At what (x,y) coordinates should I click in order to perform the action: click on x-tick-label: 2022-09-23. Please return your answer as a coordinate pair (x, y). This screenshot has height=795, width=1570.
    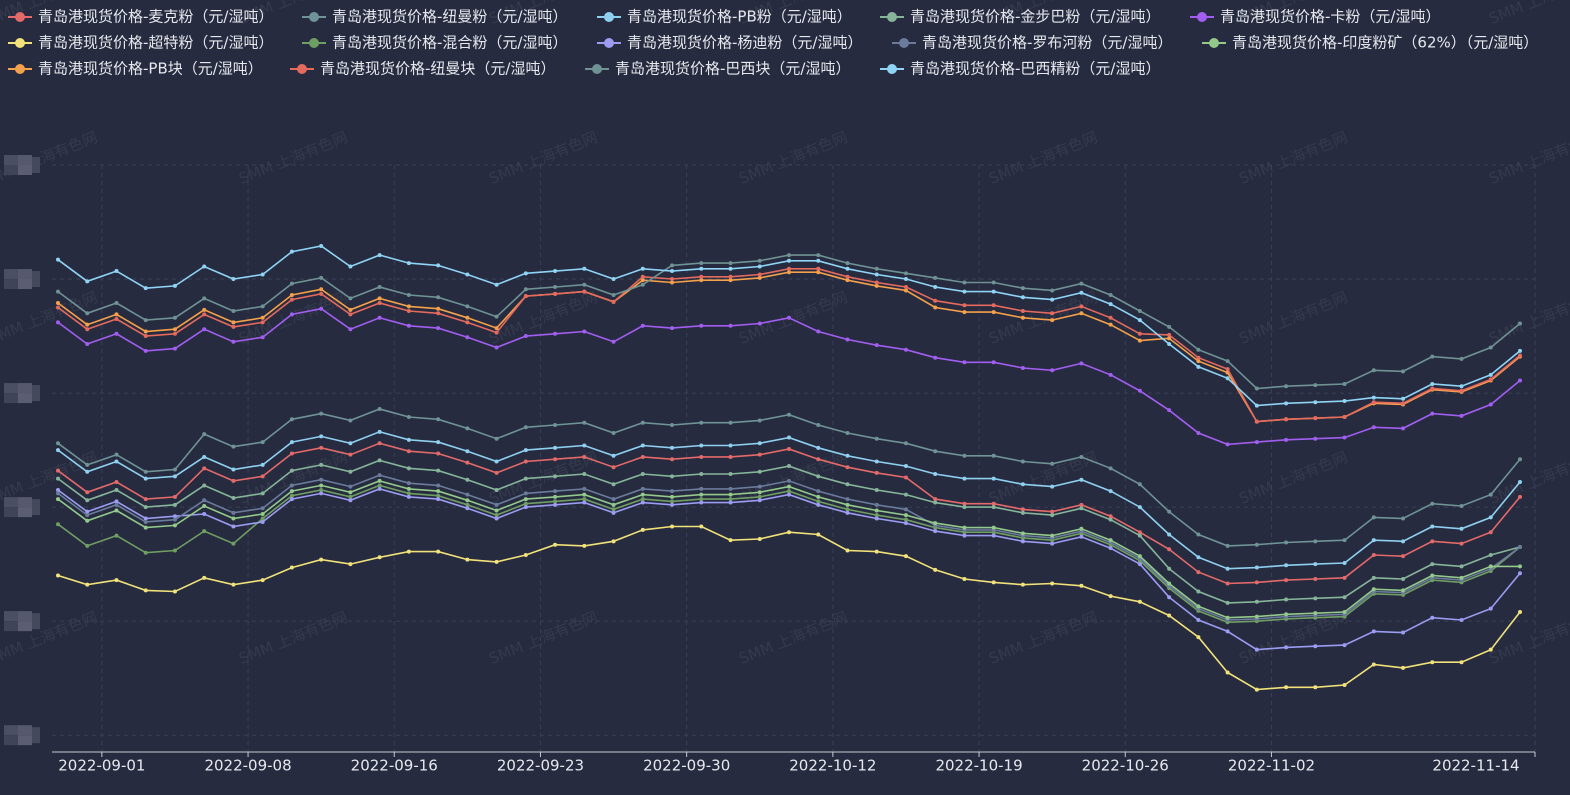
    Looking at the image, I should click on (540, 766).